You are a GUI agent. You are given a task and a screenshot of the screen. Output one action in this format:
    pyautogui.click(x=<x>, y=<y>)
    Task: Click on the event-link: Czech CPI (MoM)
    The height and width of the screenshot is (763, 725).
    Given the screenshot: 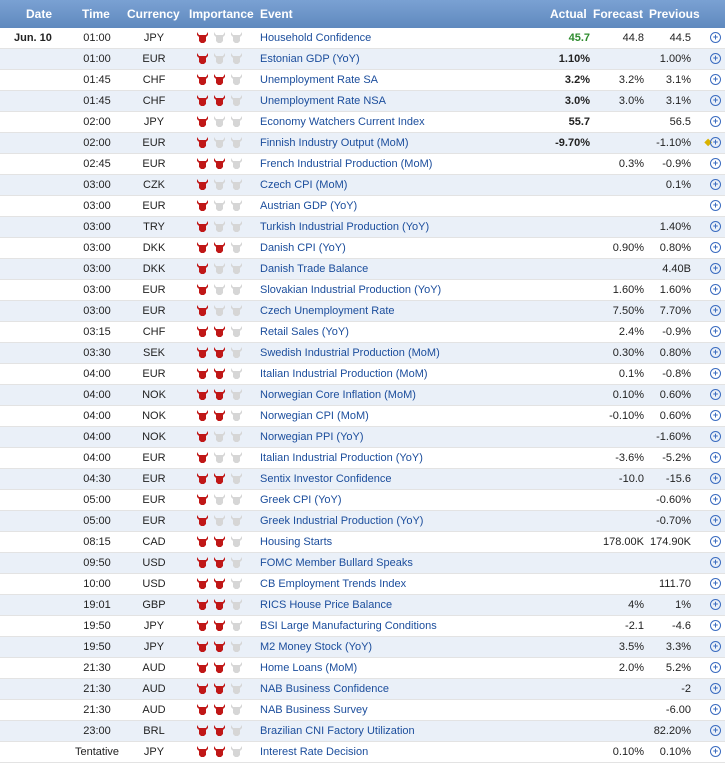 What is the action you would take?
    pyautogui.click(x=304, y=185)
    